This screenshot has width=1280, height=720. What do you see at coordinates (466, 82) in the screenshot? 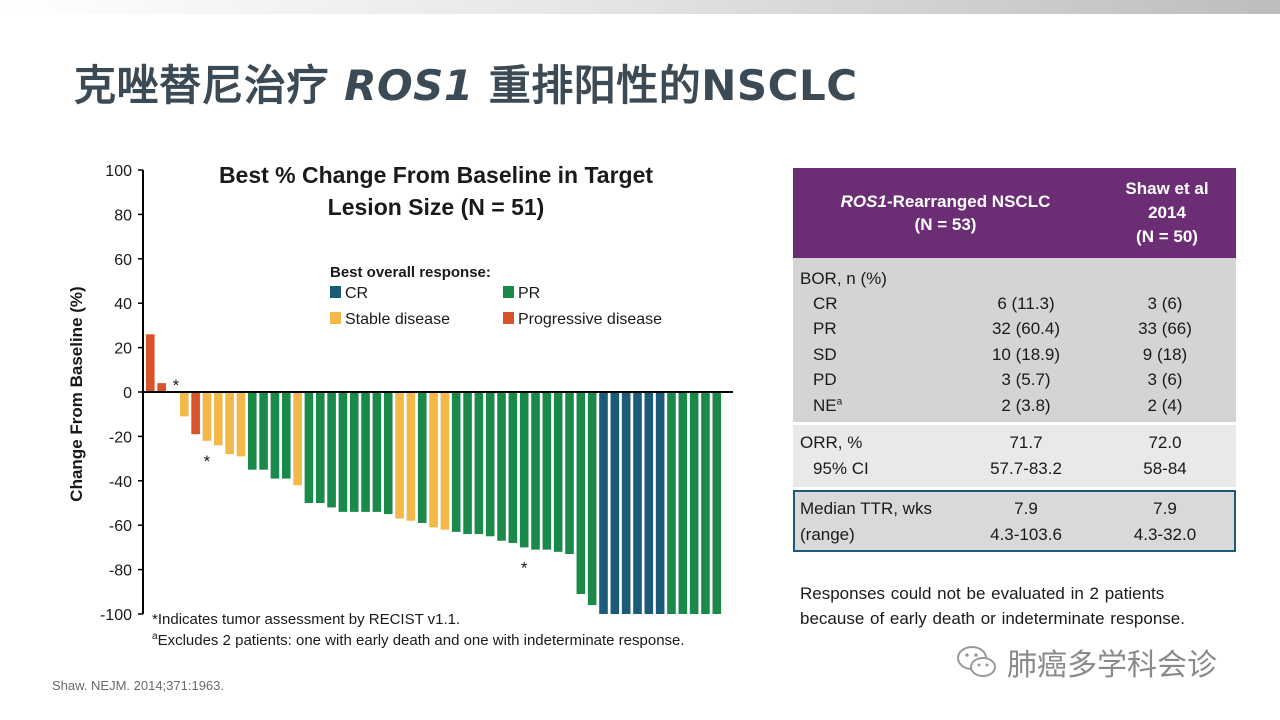
I see `slide-title: 克唑替尼治疗 ROS1 重排阳性的NSCLC` at bounding box center [466, 82].